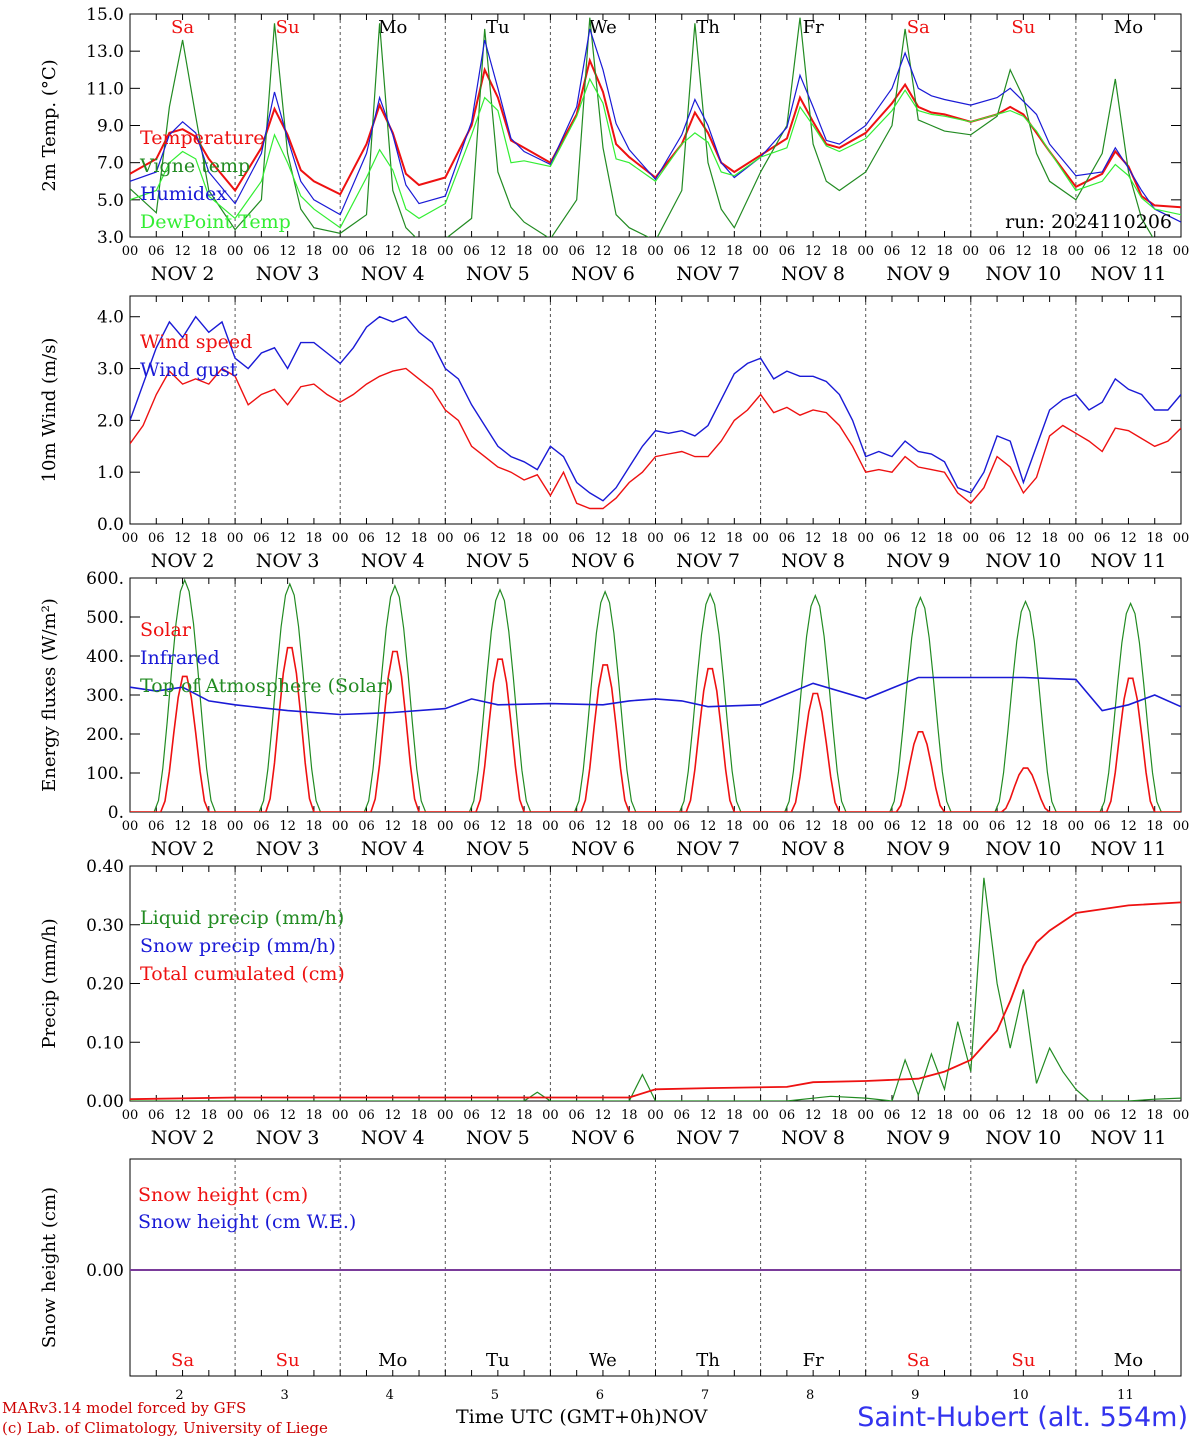 This screenshot has height=1440, width=1194. Describe the element at coordinates (110, 164) in the screenshot. I see `y-tick-label: 7.0` at that location.